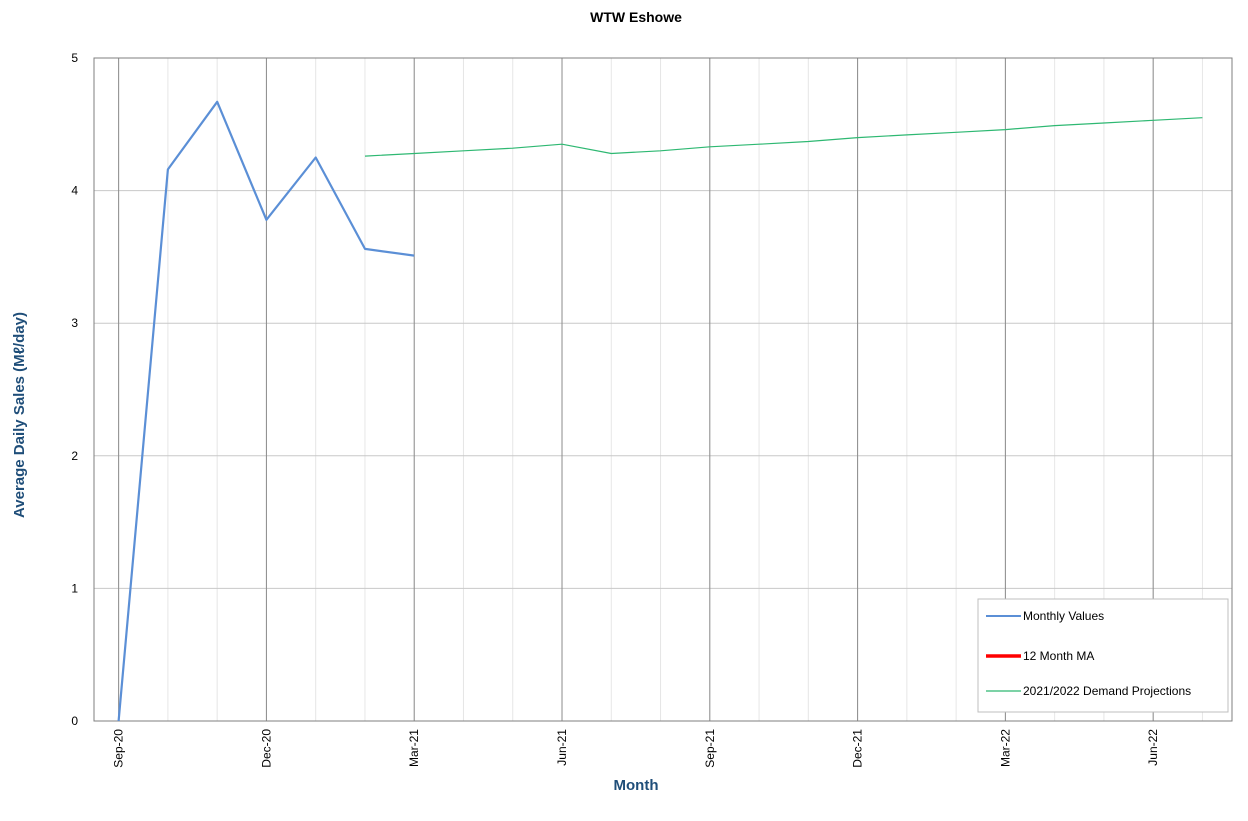  Describe the element at coordinates (1058, 656) in the screenshot. I see `legend-label-12-month-ma: 12 Month MA` at that location.